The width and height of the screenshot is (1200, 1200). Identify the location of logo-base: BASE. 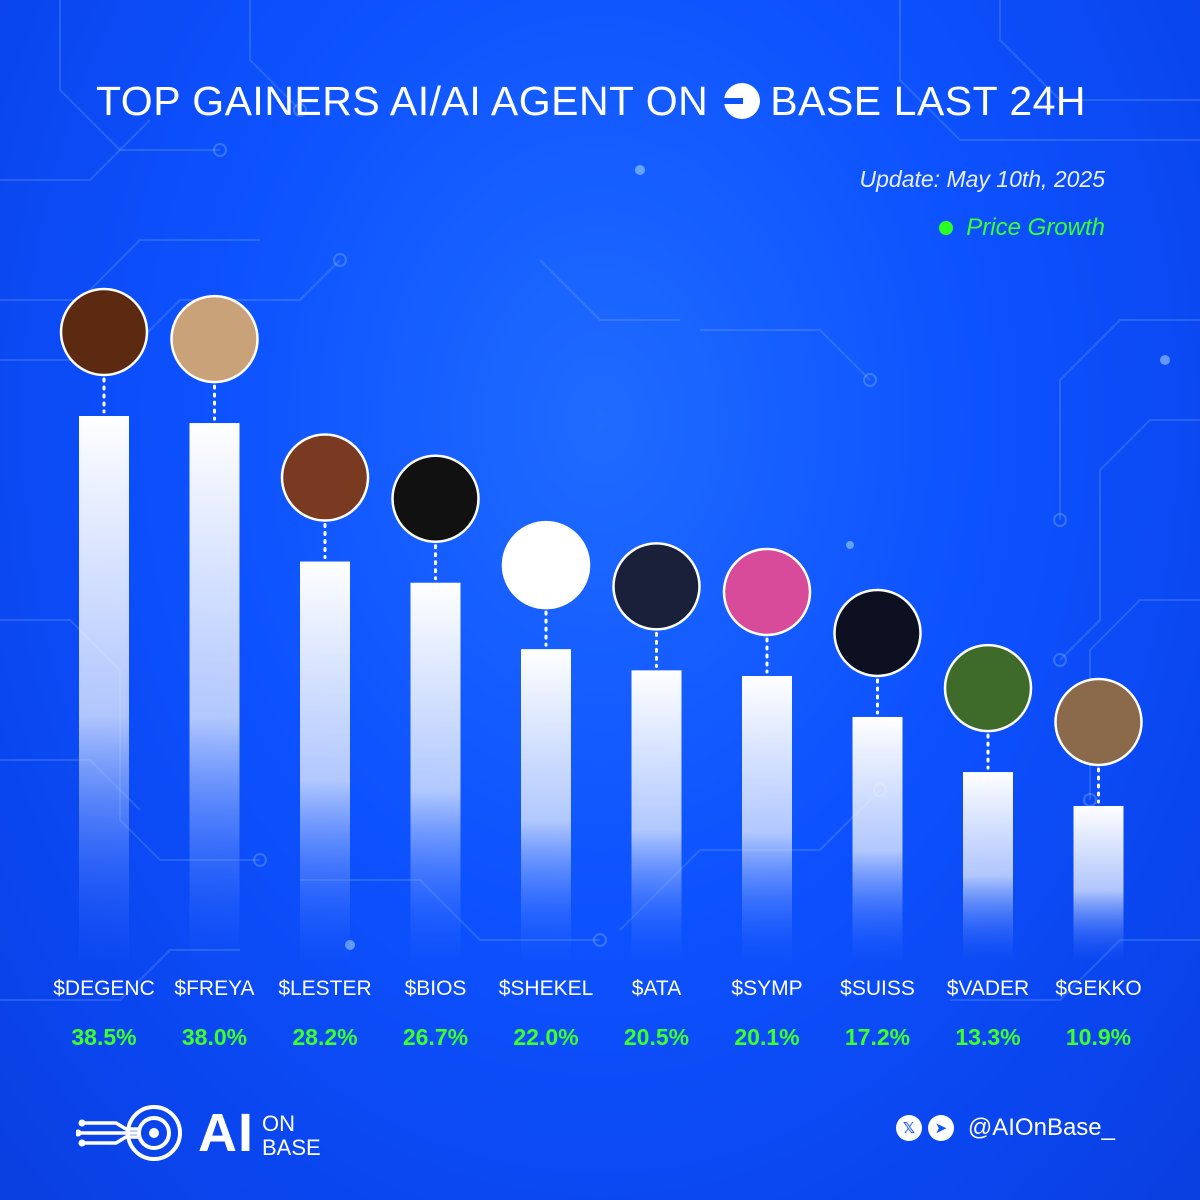
(291, 1147).